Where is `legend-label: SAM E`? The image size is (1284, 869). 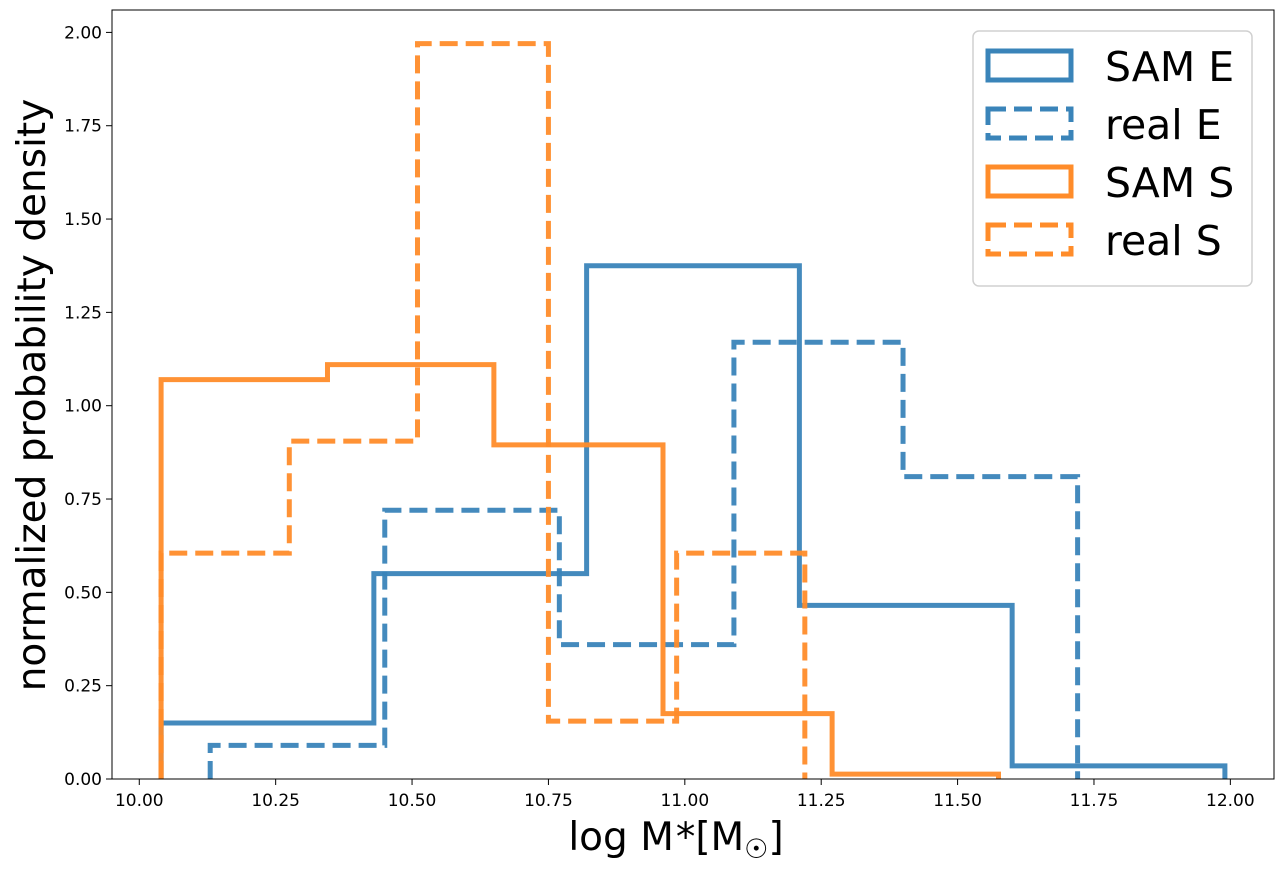 legend-label: SAM E is located at coordinates (1169, 67).